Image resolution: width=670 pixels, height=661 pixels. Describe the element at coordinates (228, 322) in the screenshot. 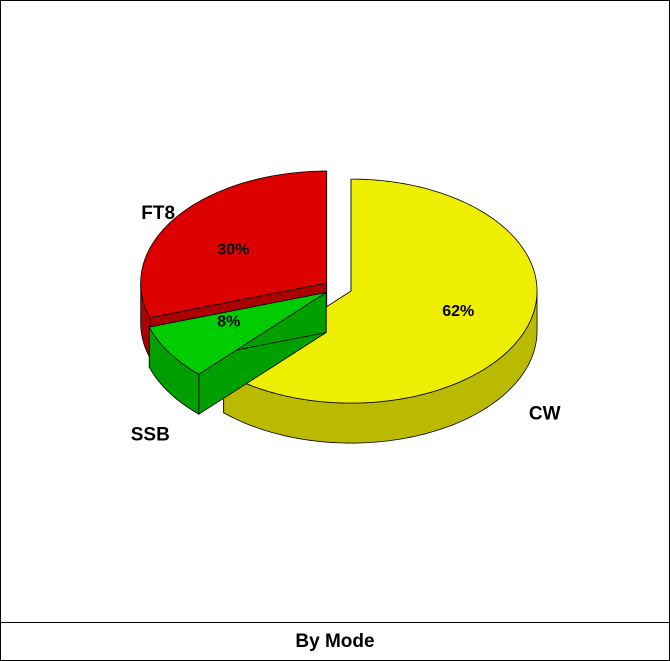

I see `data-label: 8%` at that location.